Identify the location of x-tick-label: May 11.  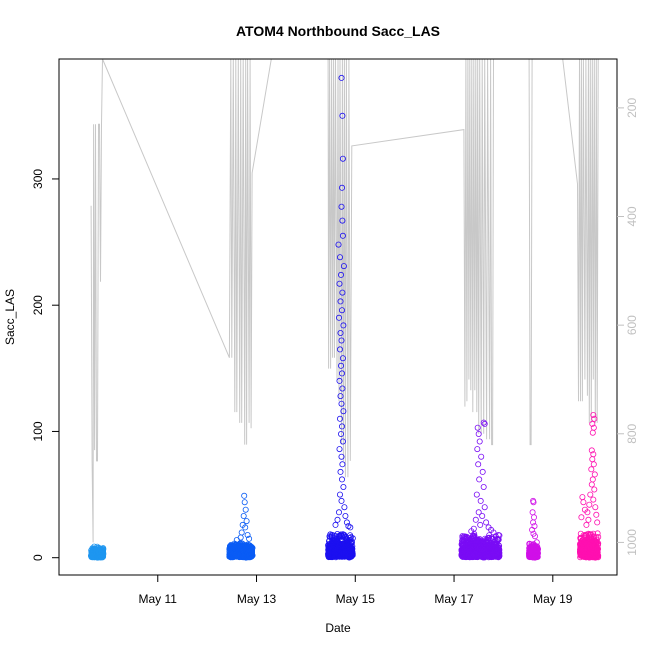
(158, 599).